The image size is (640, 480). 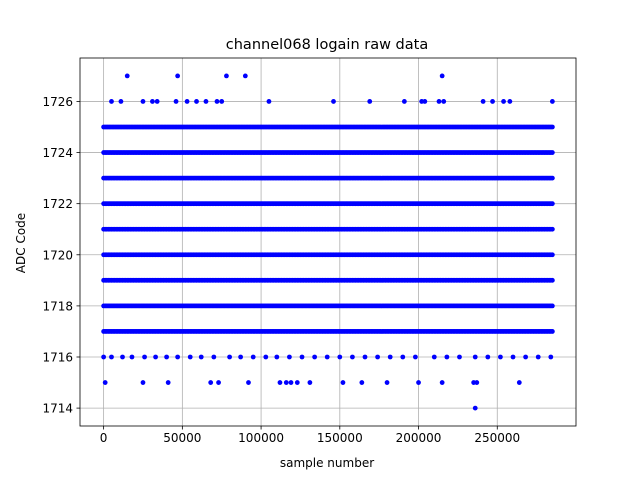 I want to click on x-tick-label: 250000, so click(x=497, y=438).